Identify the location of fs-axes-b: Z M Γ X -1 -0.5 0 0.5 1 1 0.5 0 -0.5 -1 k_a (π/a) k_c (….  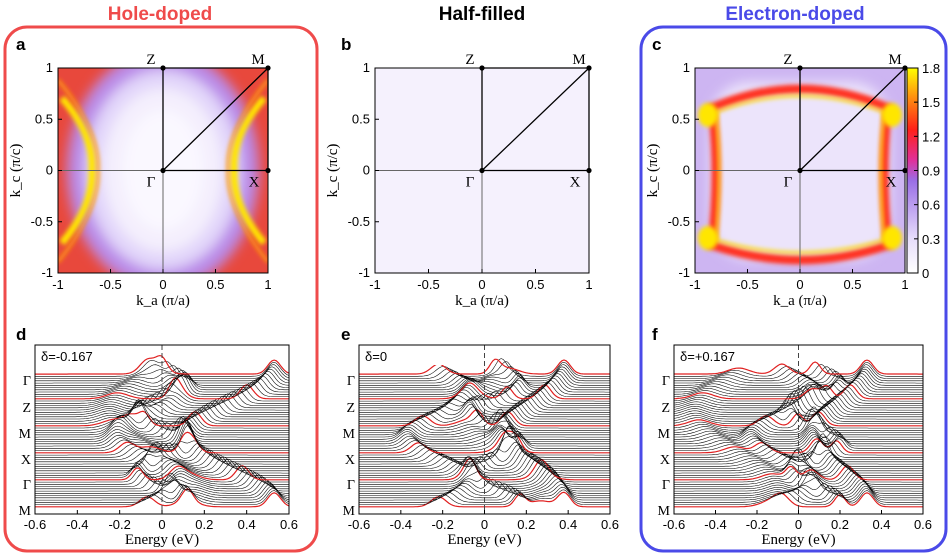
(459, 180).